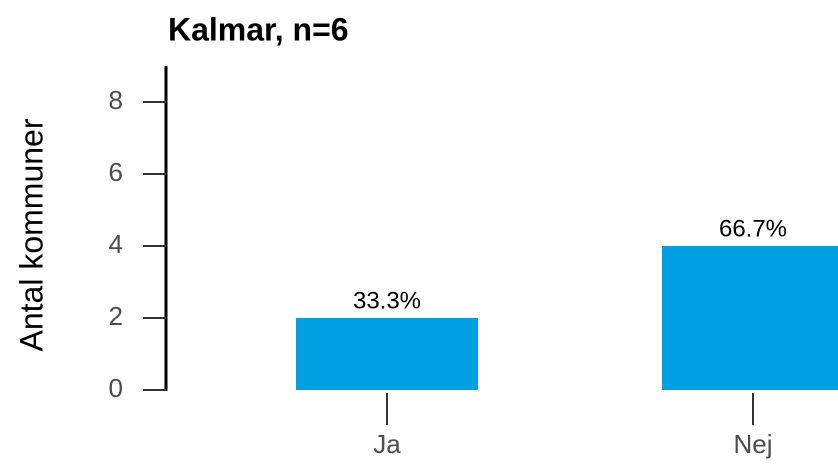  I want to click on value-label: 66.7%, so click(753, 228).